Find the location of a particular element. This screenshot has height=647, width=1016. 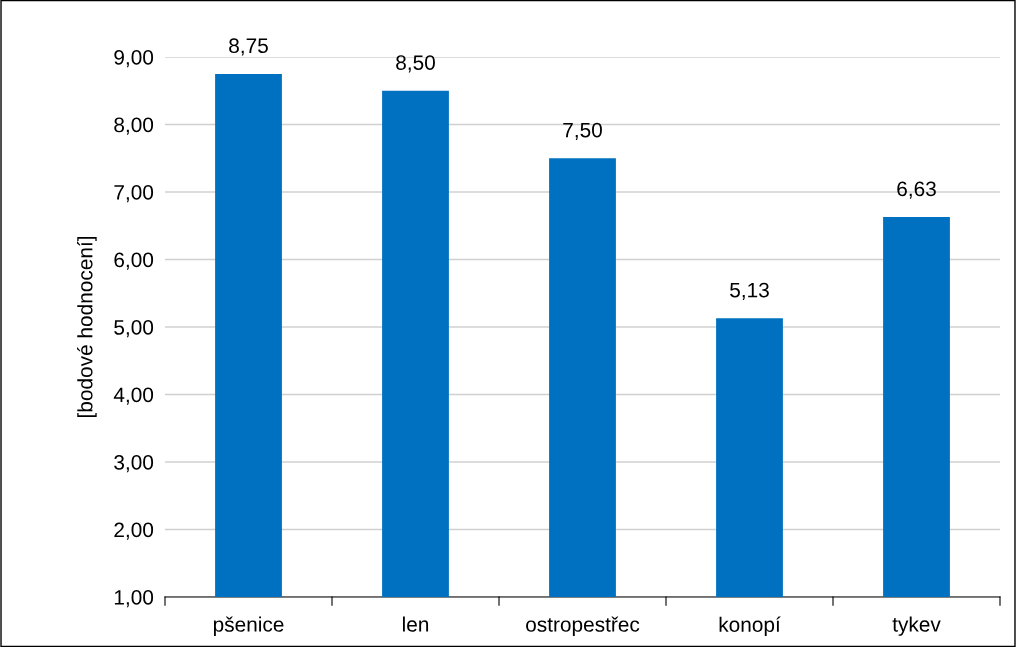

data-label: 5,13 is located at coordinates (749, 291).